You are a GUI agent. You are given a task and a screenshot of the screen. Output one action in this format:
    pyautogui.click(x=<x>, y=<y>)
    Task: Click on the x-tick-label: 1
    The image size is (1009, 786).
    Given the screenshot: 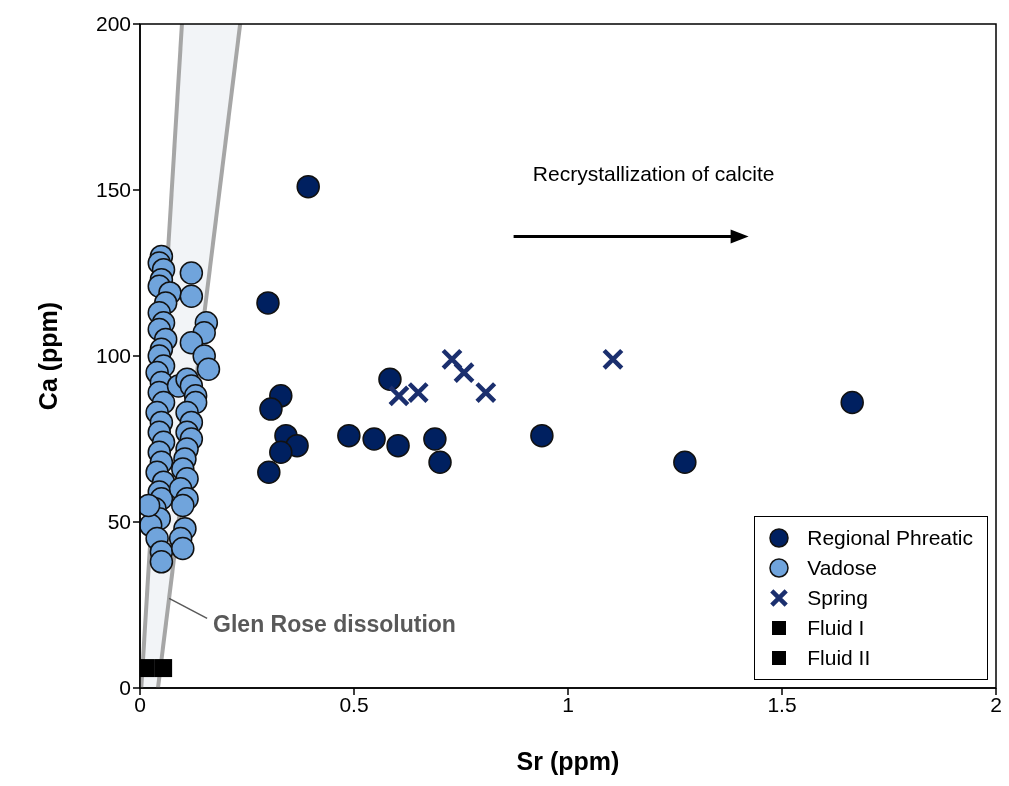 What is the action you would take?
    pyautogui.click(x=568, y=704)
    